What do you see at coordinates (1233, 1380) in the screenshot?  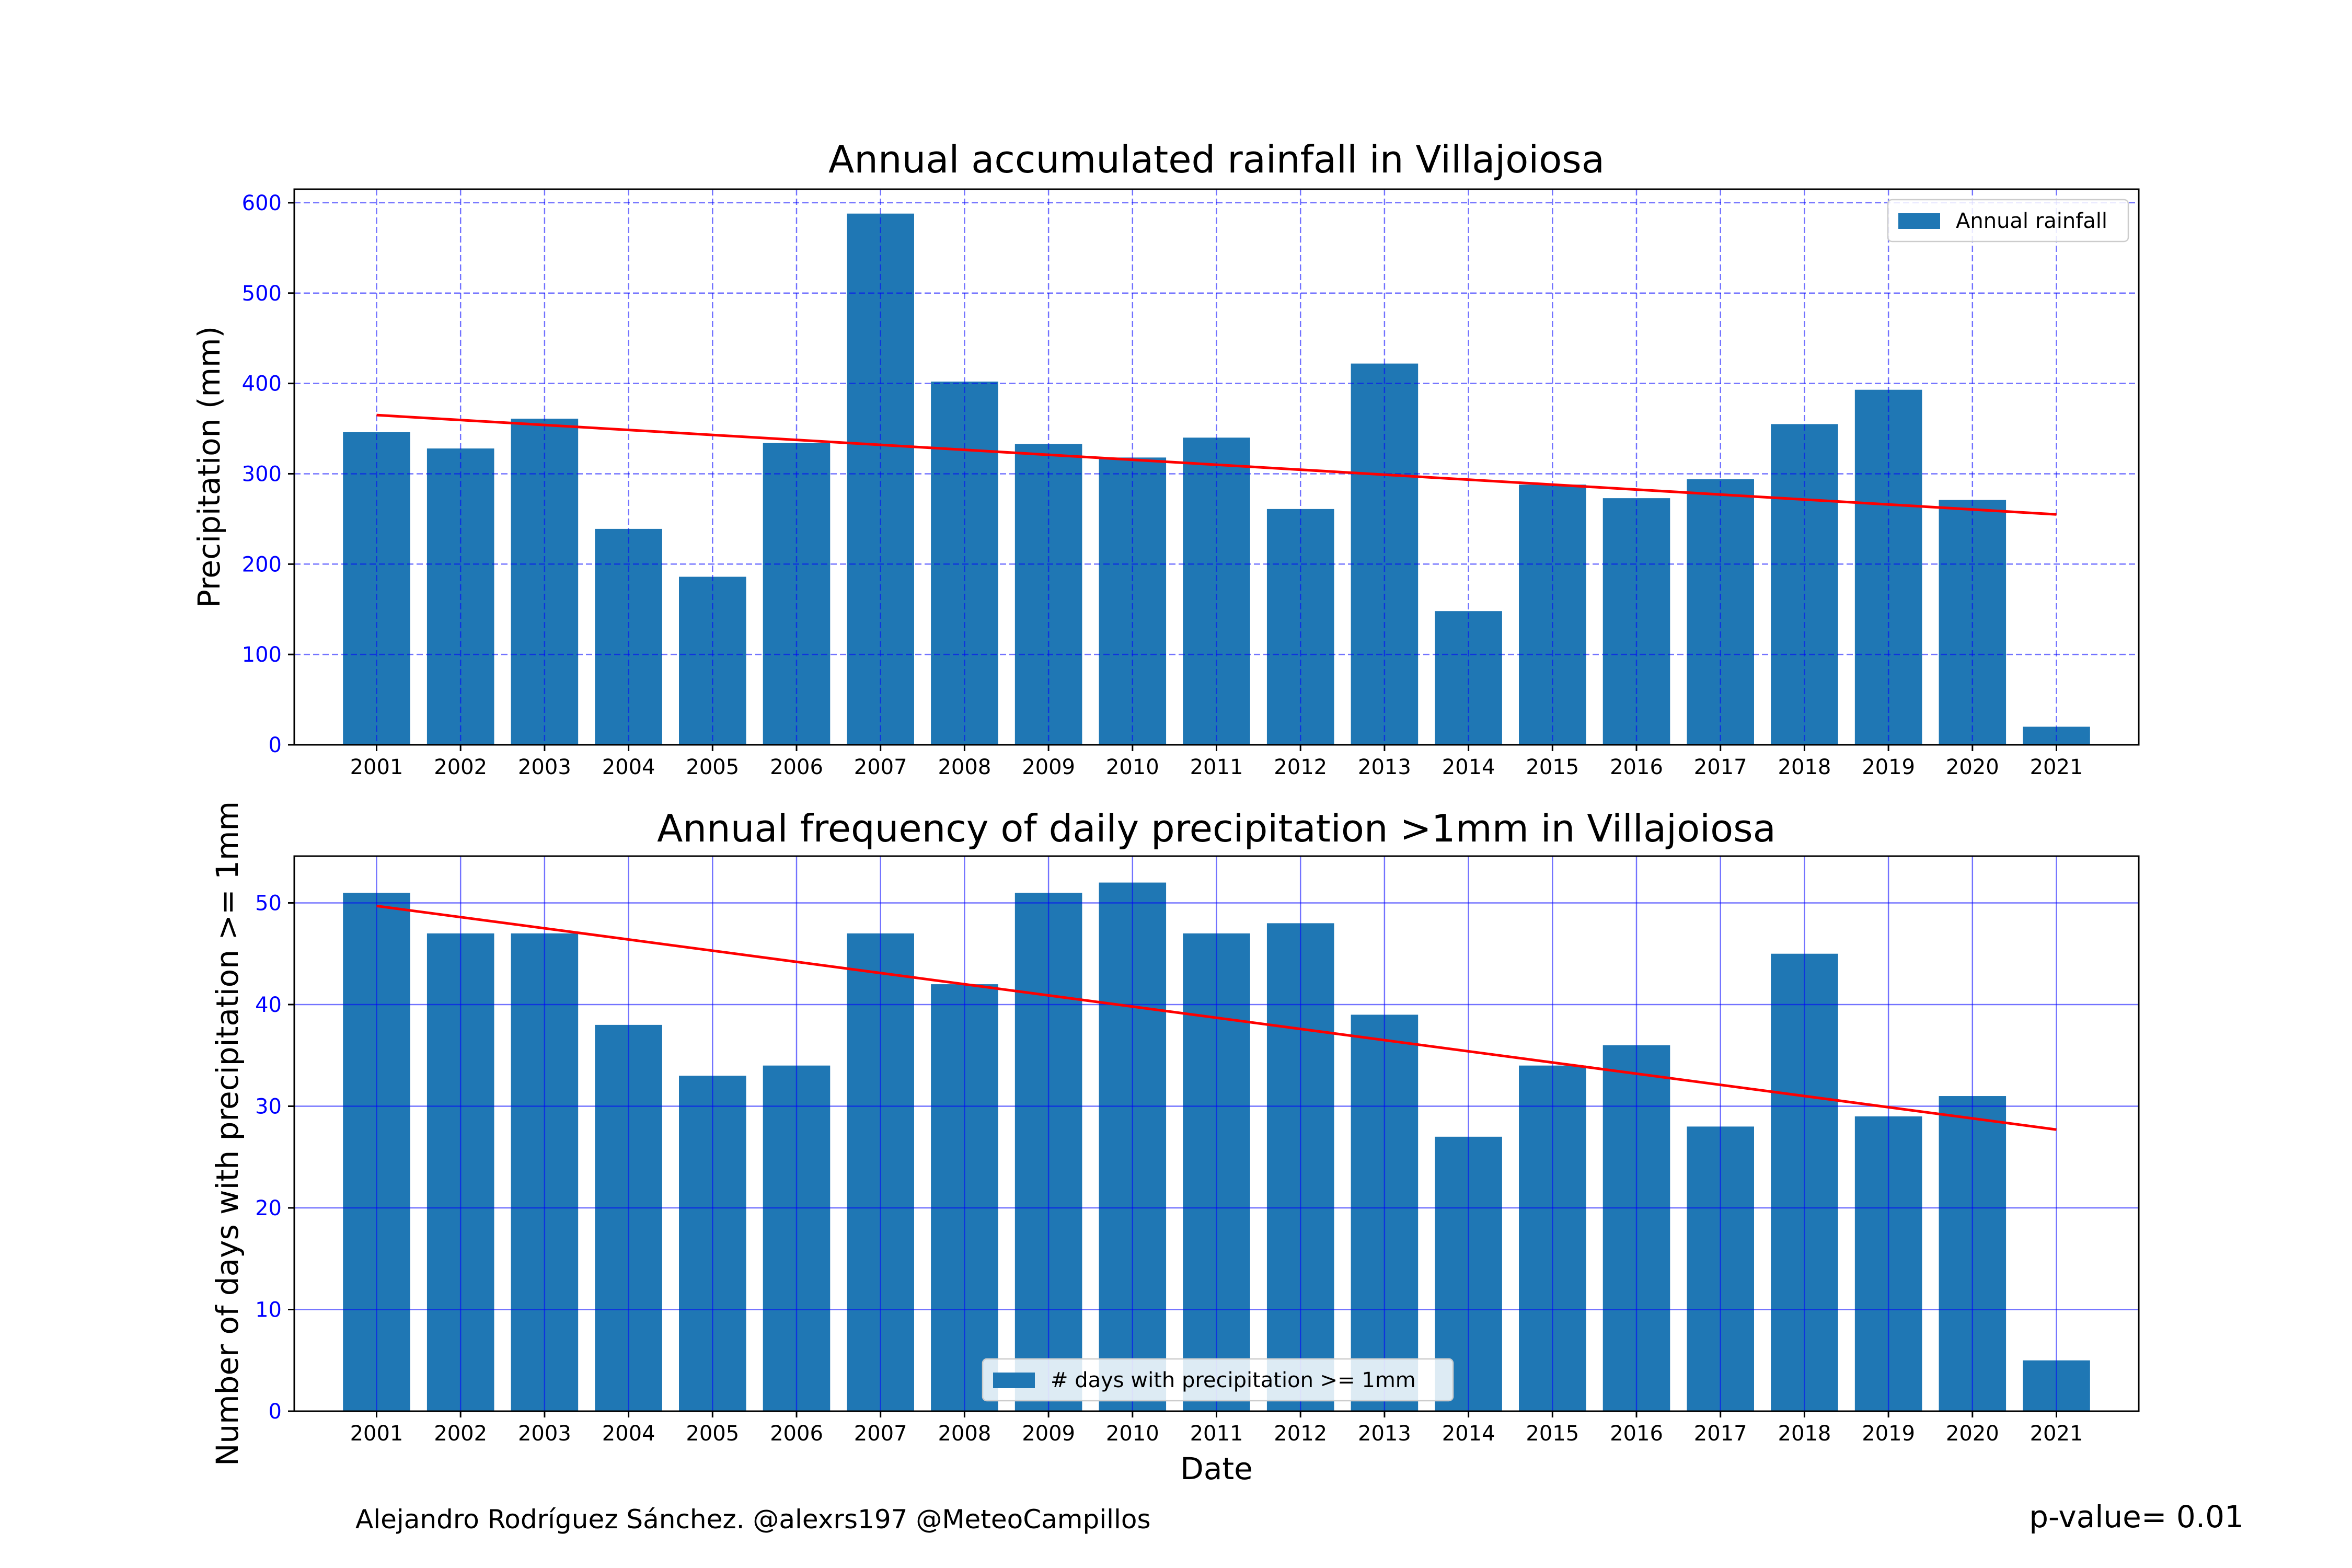 I see `frequency-legend-label: # days with precipitation >= 1mm` at bounding box center [1233, 1380].